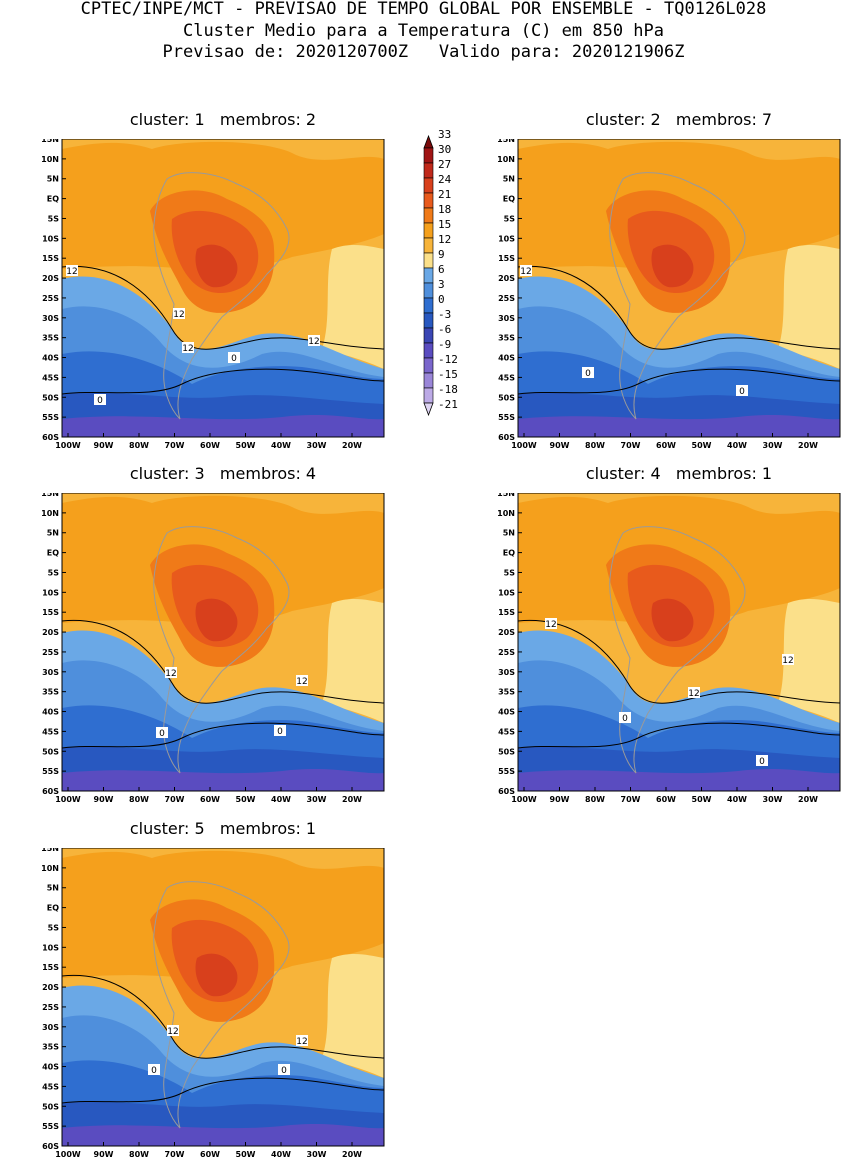 Image resolution: width=847 pixels, height=1164 pixels. What do you see at coordinates (223, 119) in the screenshot?
I see `panel-title: cluster: 1 membros: 2` at bounding box center [223, 119].